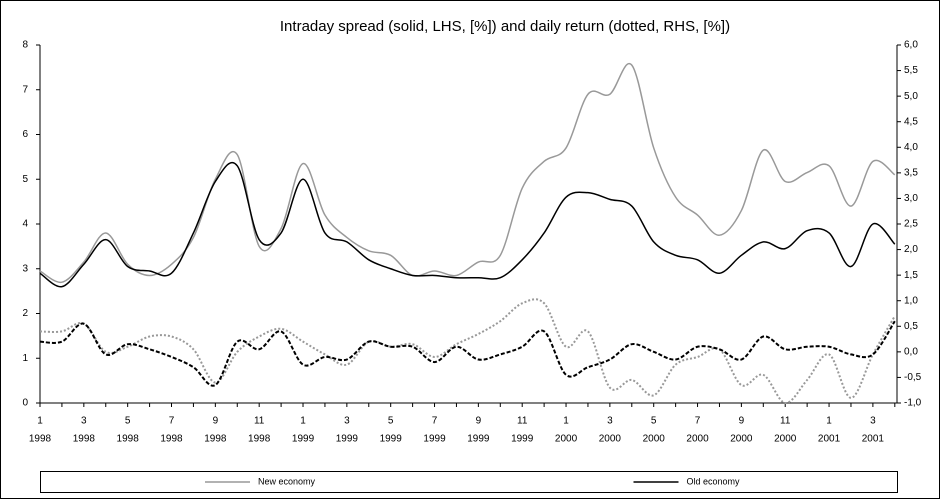 The width and height of the screenshot is (941, 500). What do you see at coordinates (911, 172) in the screenshot?
I see `y2-tick-label: 3,5` at bounding box center [911, 172].